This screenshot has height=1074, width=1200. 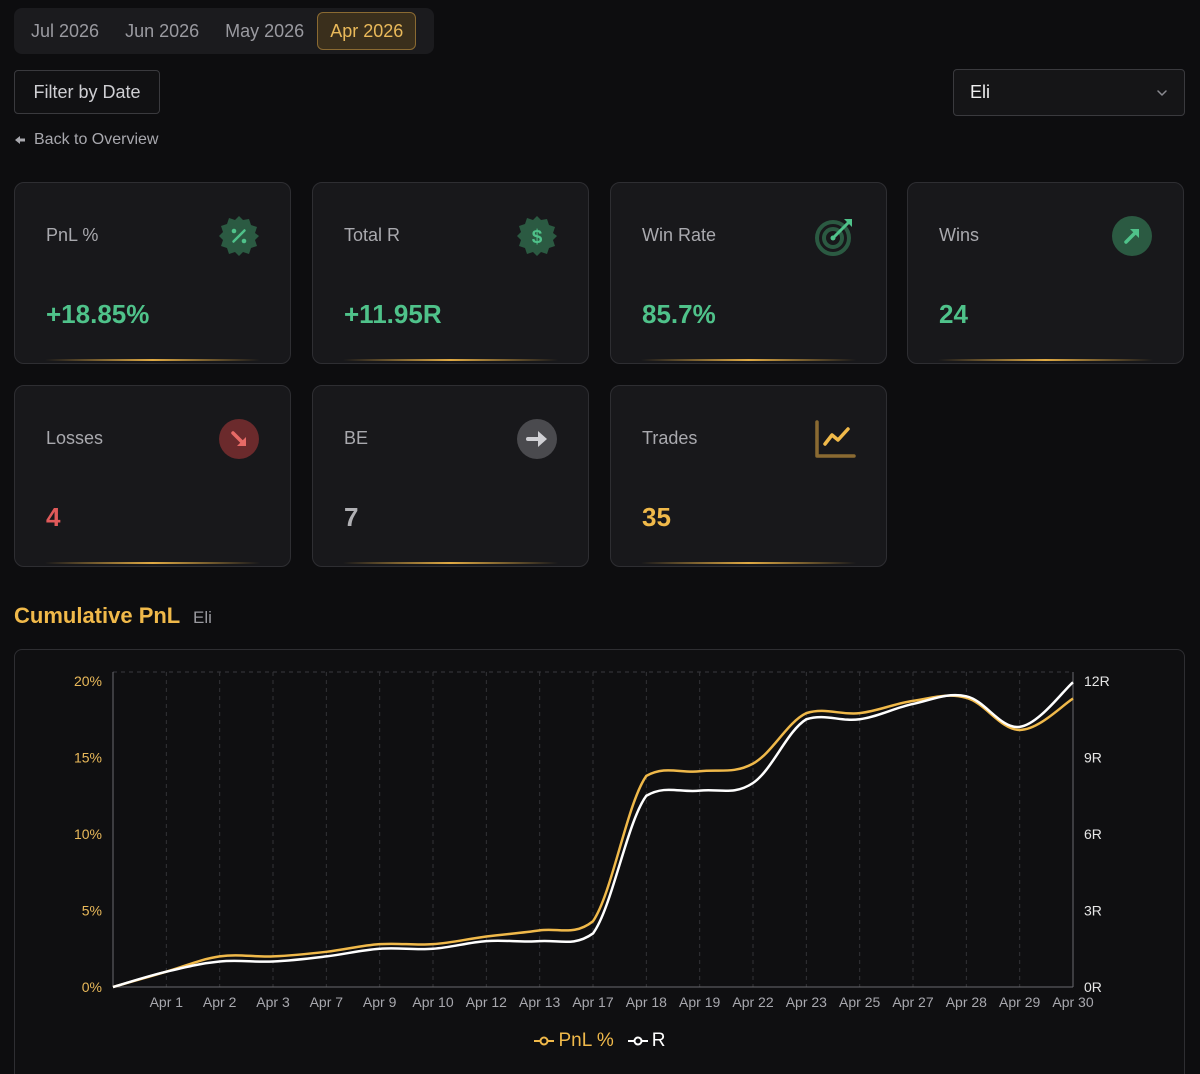 I want to click on y-right-tick-label: 0R, so click(x=1093, y=987).